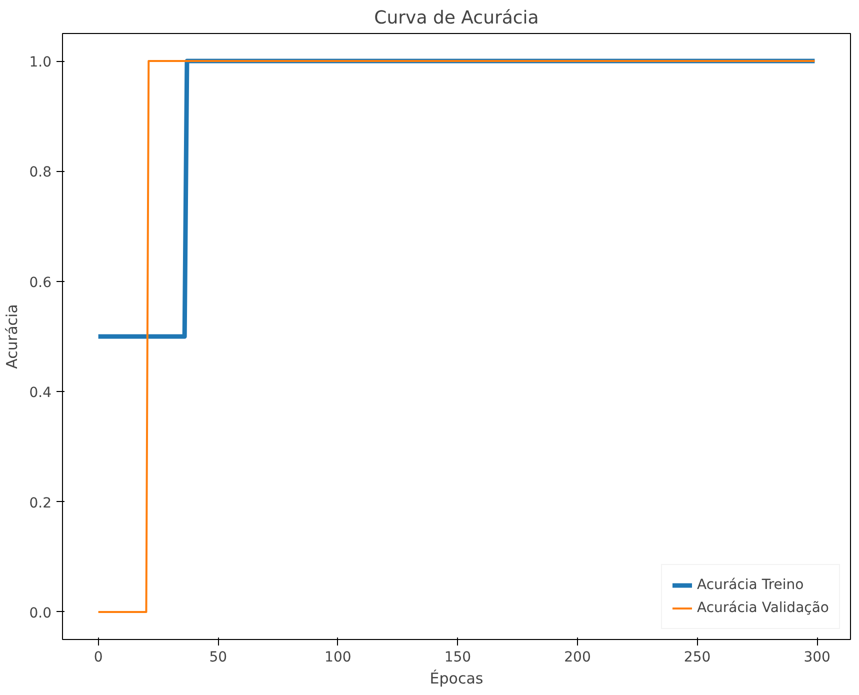  What do you see at coordinates (457, 679) in the screenshot?
I see `x-axis-title: Épocas` at bounding box center [457, 679].